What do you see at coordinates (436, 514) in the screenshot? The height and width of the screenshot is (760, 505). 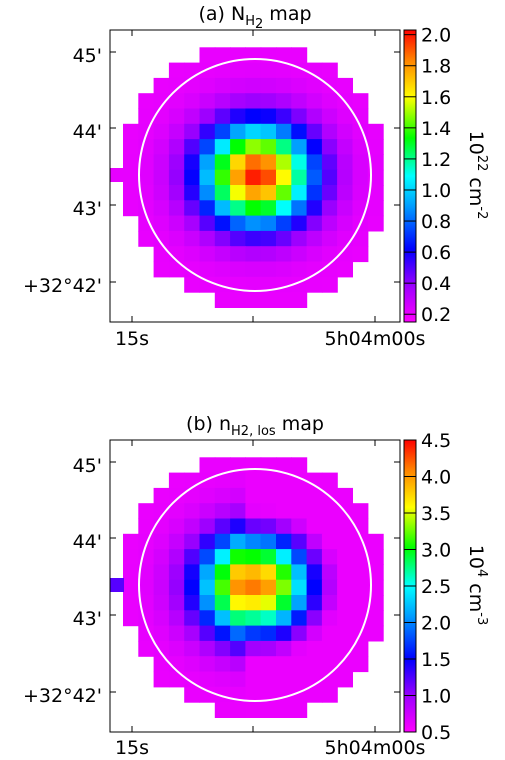 I see `colorbar-tick-label: 3.5` at bounding box center [436, 514].